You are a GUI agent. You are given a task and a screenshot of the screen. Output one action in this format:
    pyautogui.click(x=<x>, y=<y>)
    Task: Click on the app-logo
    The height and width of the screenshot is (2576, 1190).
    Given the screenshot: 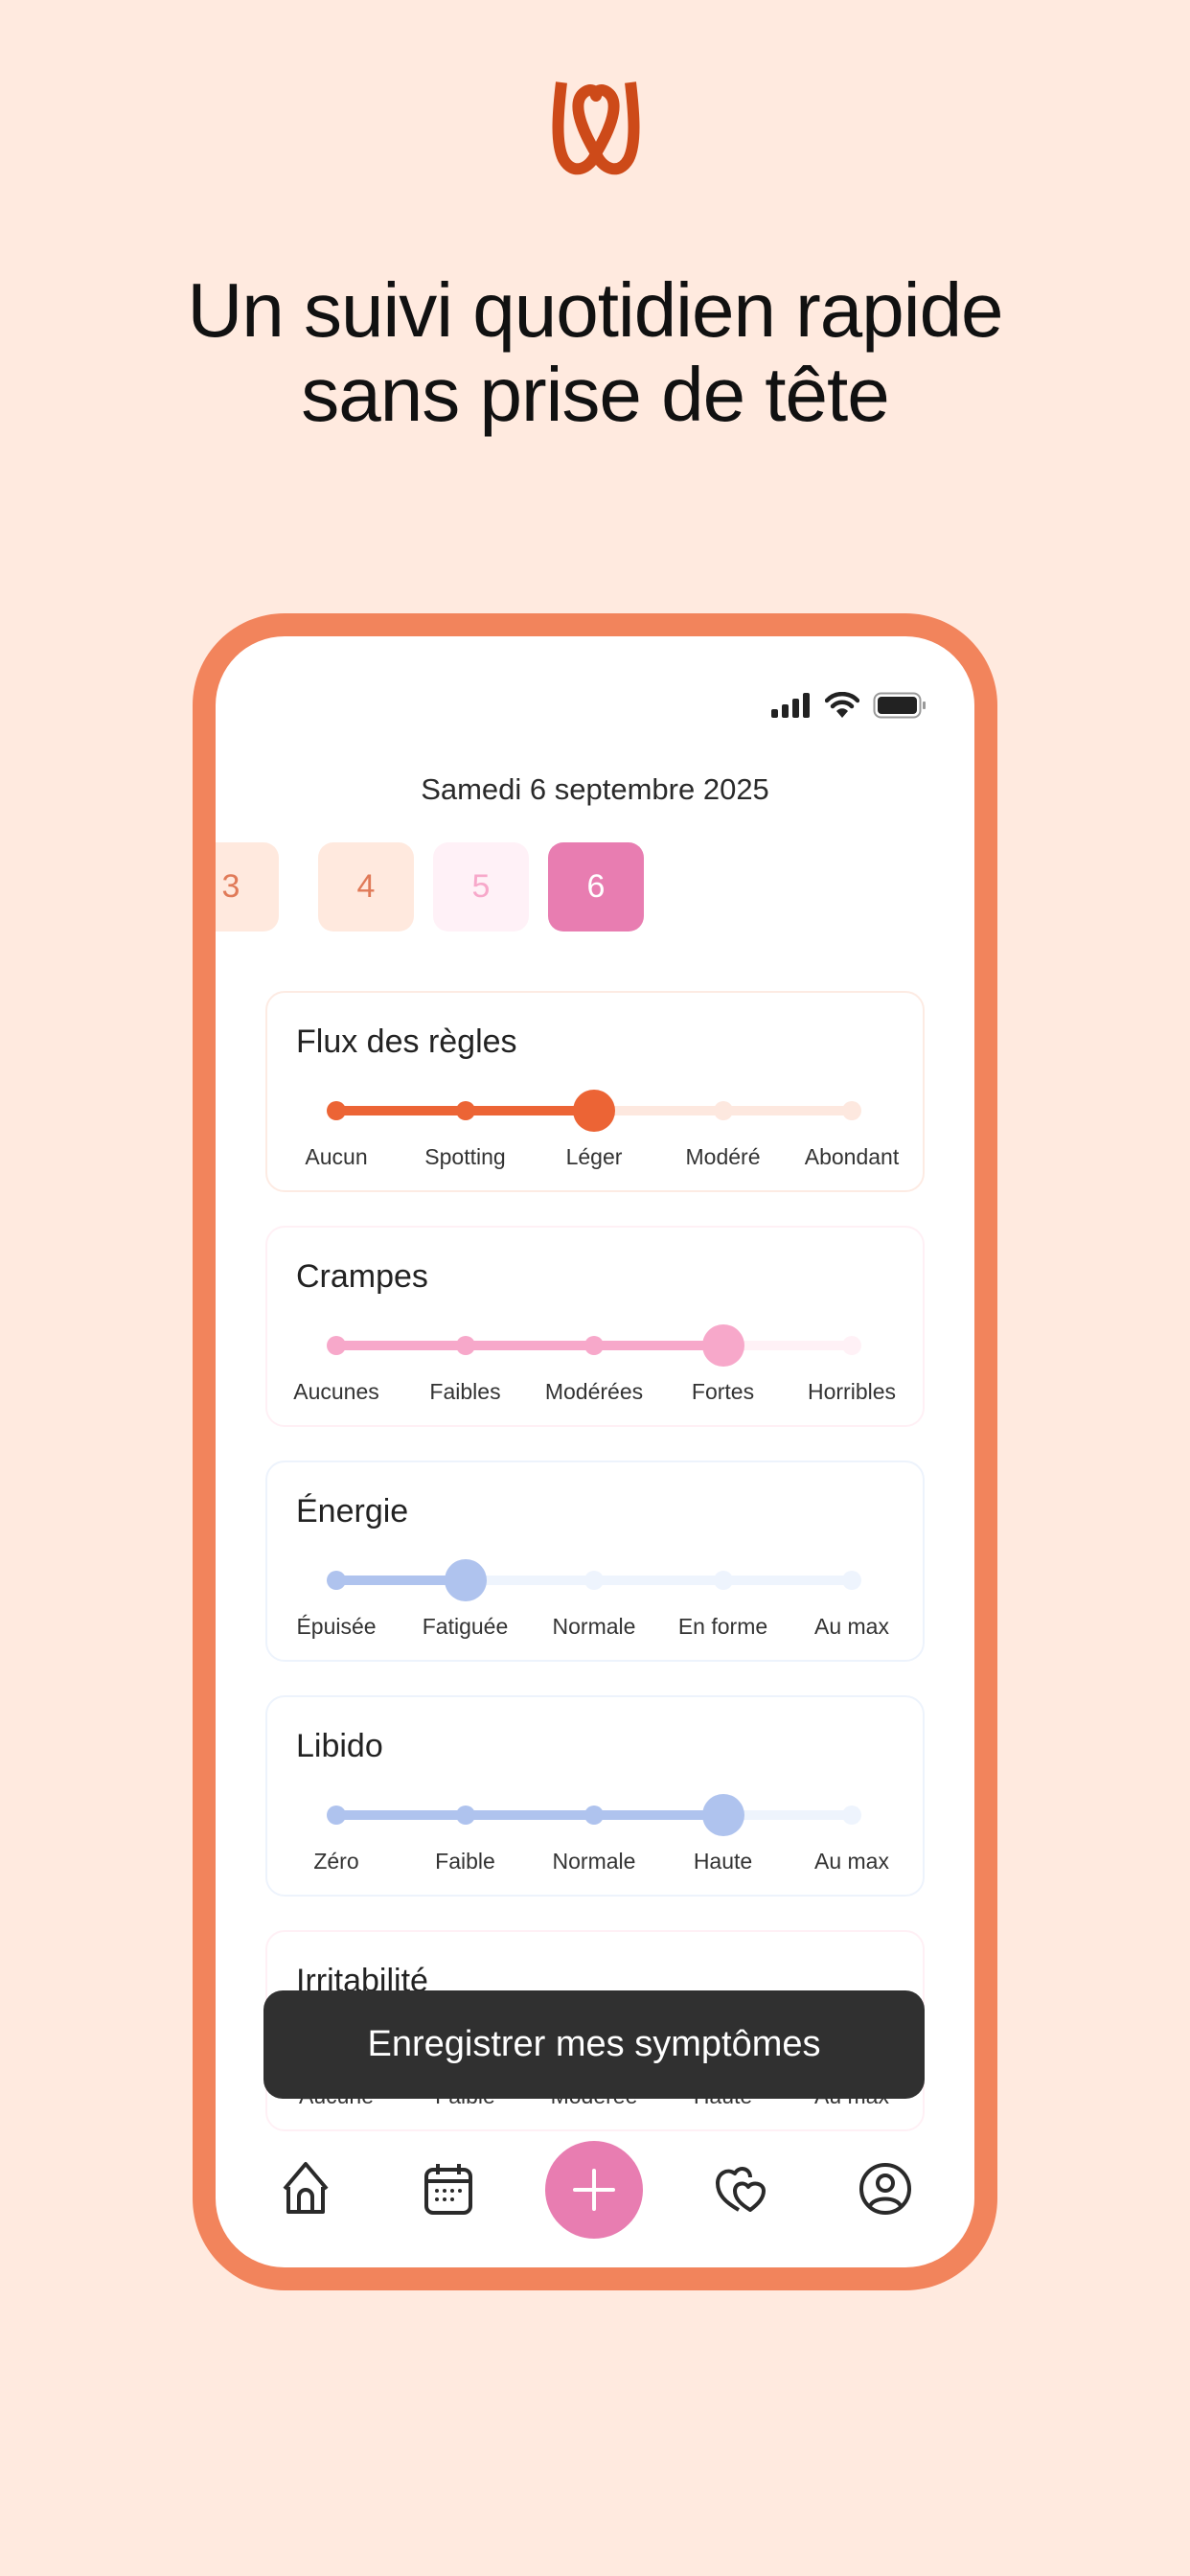 What is the action you would take?
    pyautogui.click(x=596, y=128)
    